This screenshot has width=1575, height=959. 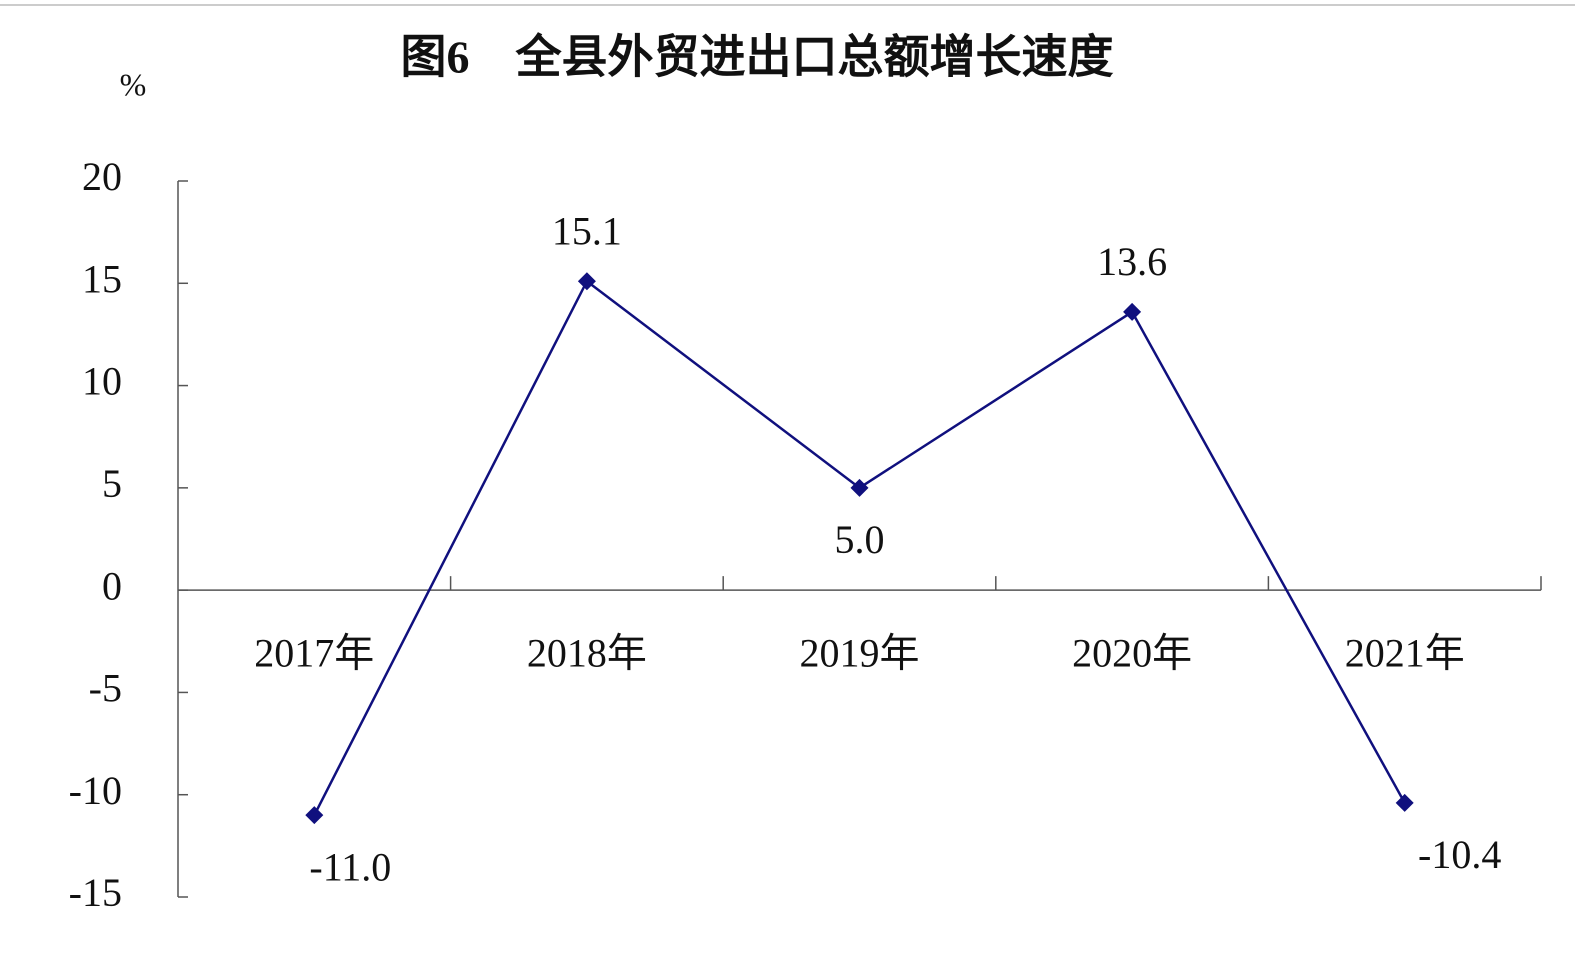 What do you see at coordinates (1132, 261) in the screenshot?
I see `data-label: 13.6` at bounding box center [1132, 261].